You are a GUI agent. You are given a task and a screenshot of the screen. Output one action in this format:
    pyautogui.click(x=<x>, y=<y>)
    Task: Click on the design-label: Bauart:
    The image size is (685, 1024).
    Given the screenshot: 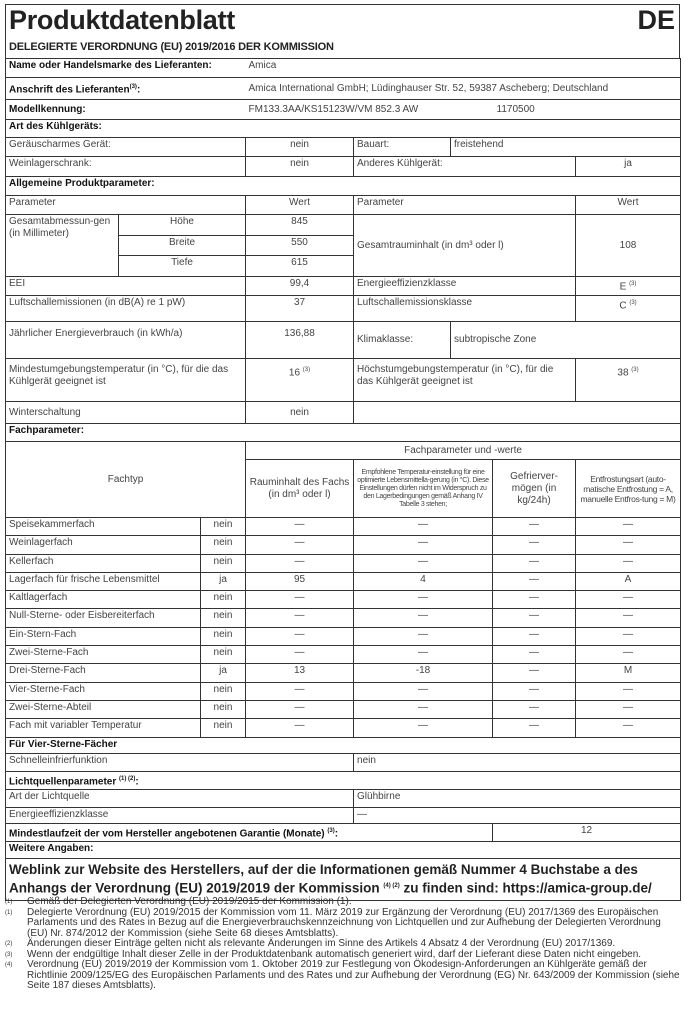 What is the action you would take?
    pyautogui.click(x=402, y=147)
    